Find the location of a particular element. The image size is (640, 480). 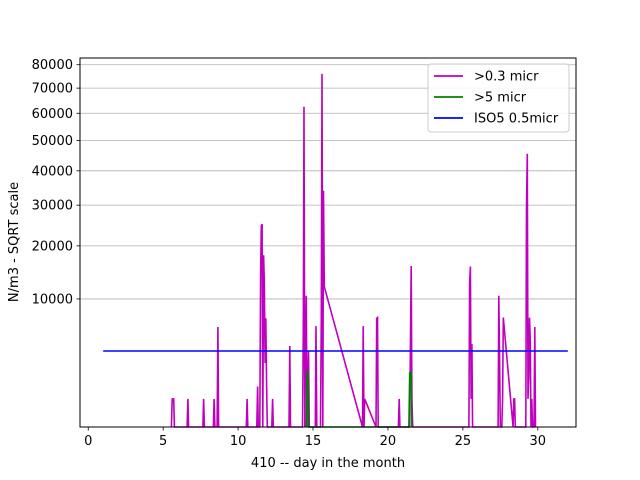

y-tick-label: 80000 is located at coordinates (52, 65).